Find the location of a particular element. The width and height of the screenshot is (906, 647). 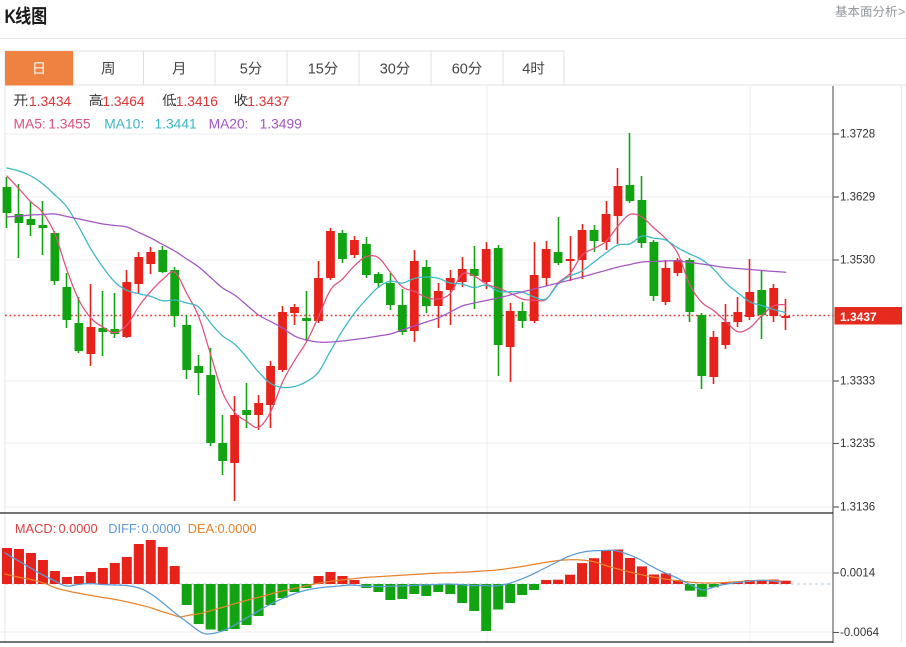

svg-text: 0.0014 is located at coordinates (858, 574).